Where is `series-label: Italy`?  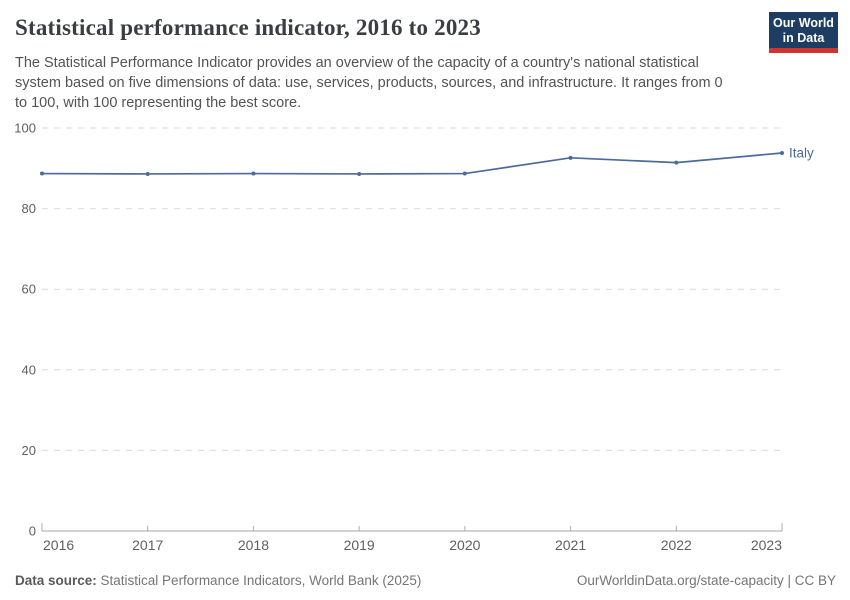
series-label: Italy is located at coordinates (801, 152).